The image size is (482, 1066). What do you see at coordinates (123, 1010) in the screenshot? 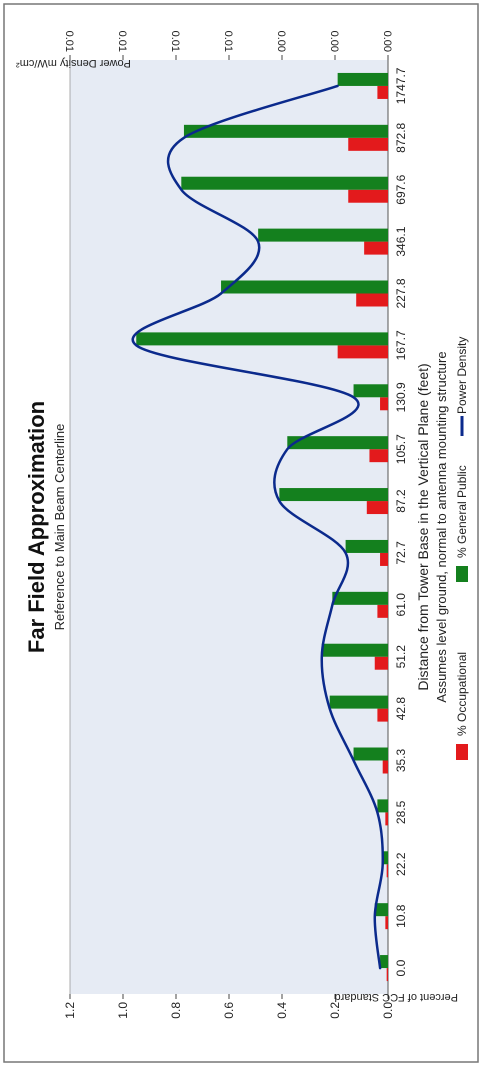
I see `left-tick-label-5: 1.0` at bounding box center [123, 1010].